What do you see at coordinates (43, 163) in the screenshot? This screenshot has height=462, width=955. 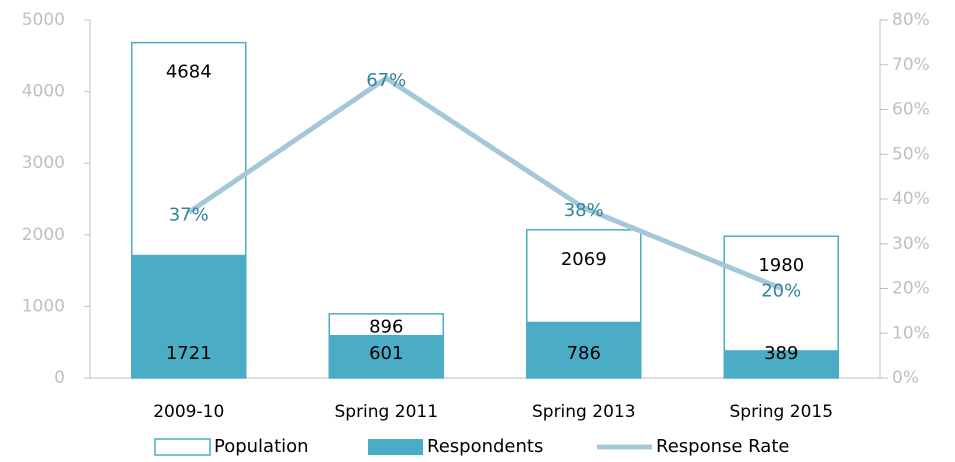 I see `y-tick-label: 3000` at bounding box center [43, 163].